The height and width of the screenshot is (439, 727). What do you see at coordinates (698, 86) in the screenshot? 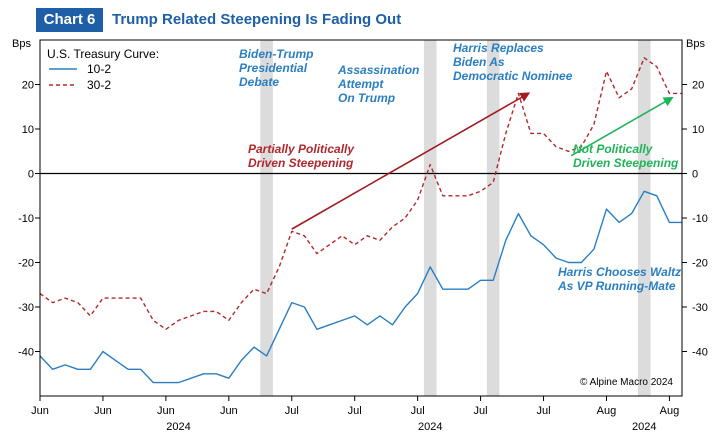
I see `y-tick-label-right: 20` at bounding box center [698, 86].